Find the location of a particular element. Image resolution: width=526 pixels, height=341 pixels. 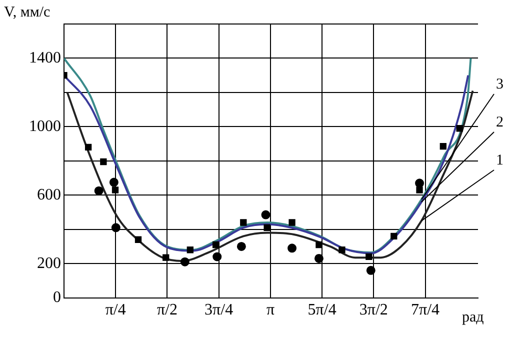

x-tick-label: π is located at coordinates (270, 310).